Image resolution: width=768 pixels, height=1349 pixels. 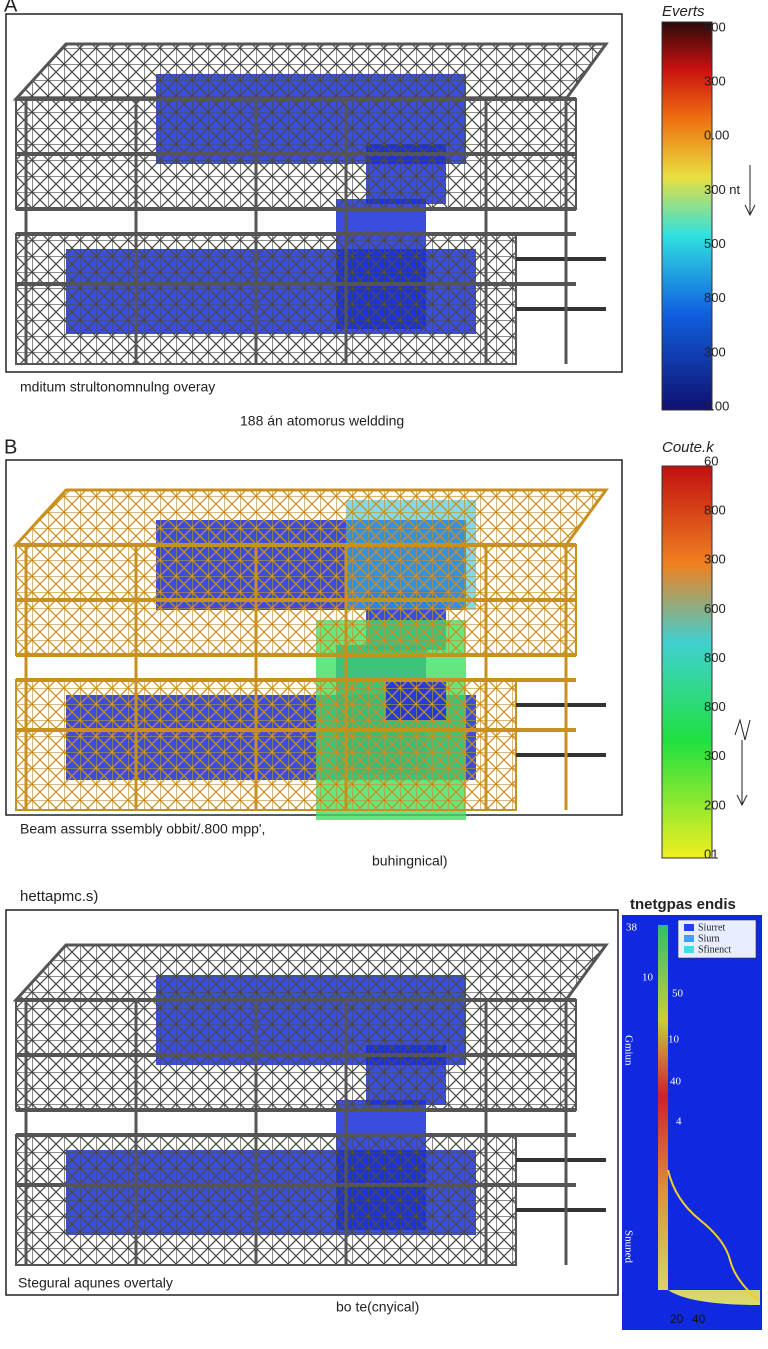 What do you see at coordinates (715, 608) in the screenshot?
I see `colorbar-tick-label: 600` at bounding box center [715, 608].